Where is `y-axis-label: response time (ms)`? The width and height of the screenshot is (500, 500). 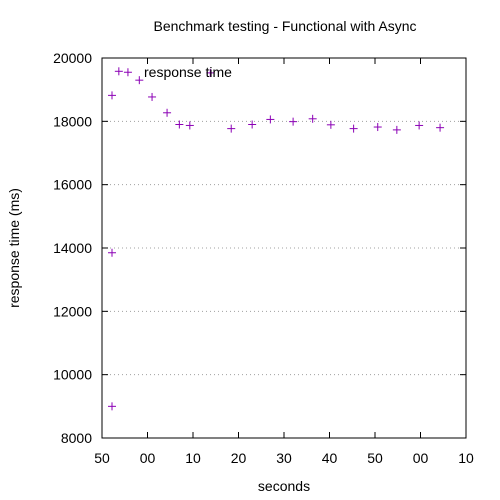 y-axis-label: response time (ms) is located at coordinates (14, 248).